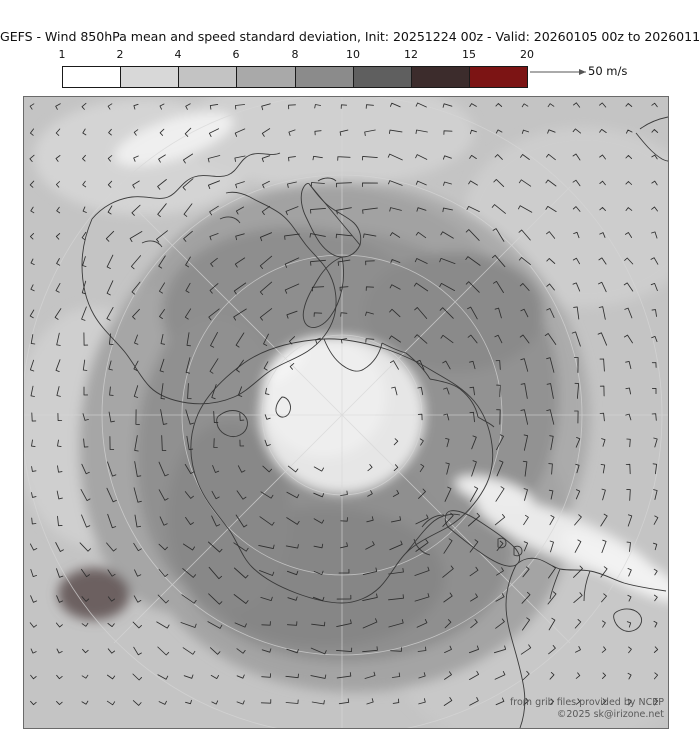  What do you see at coordinates (527, 54) in the screenshot?
I see `colorbar-tick-20: 20` at bounding box center [527, 54].